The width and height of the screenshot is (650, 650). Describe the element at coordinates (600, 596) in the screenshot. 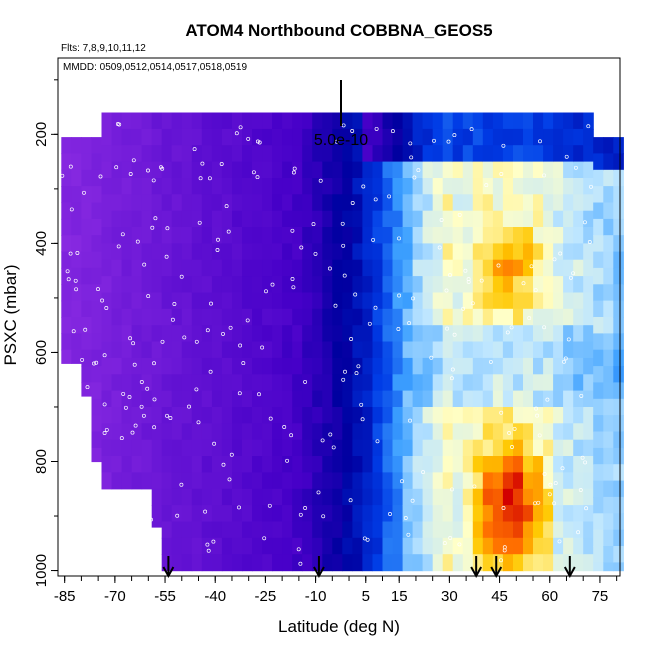

I see `x-tick-label: 75` at that location.